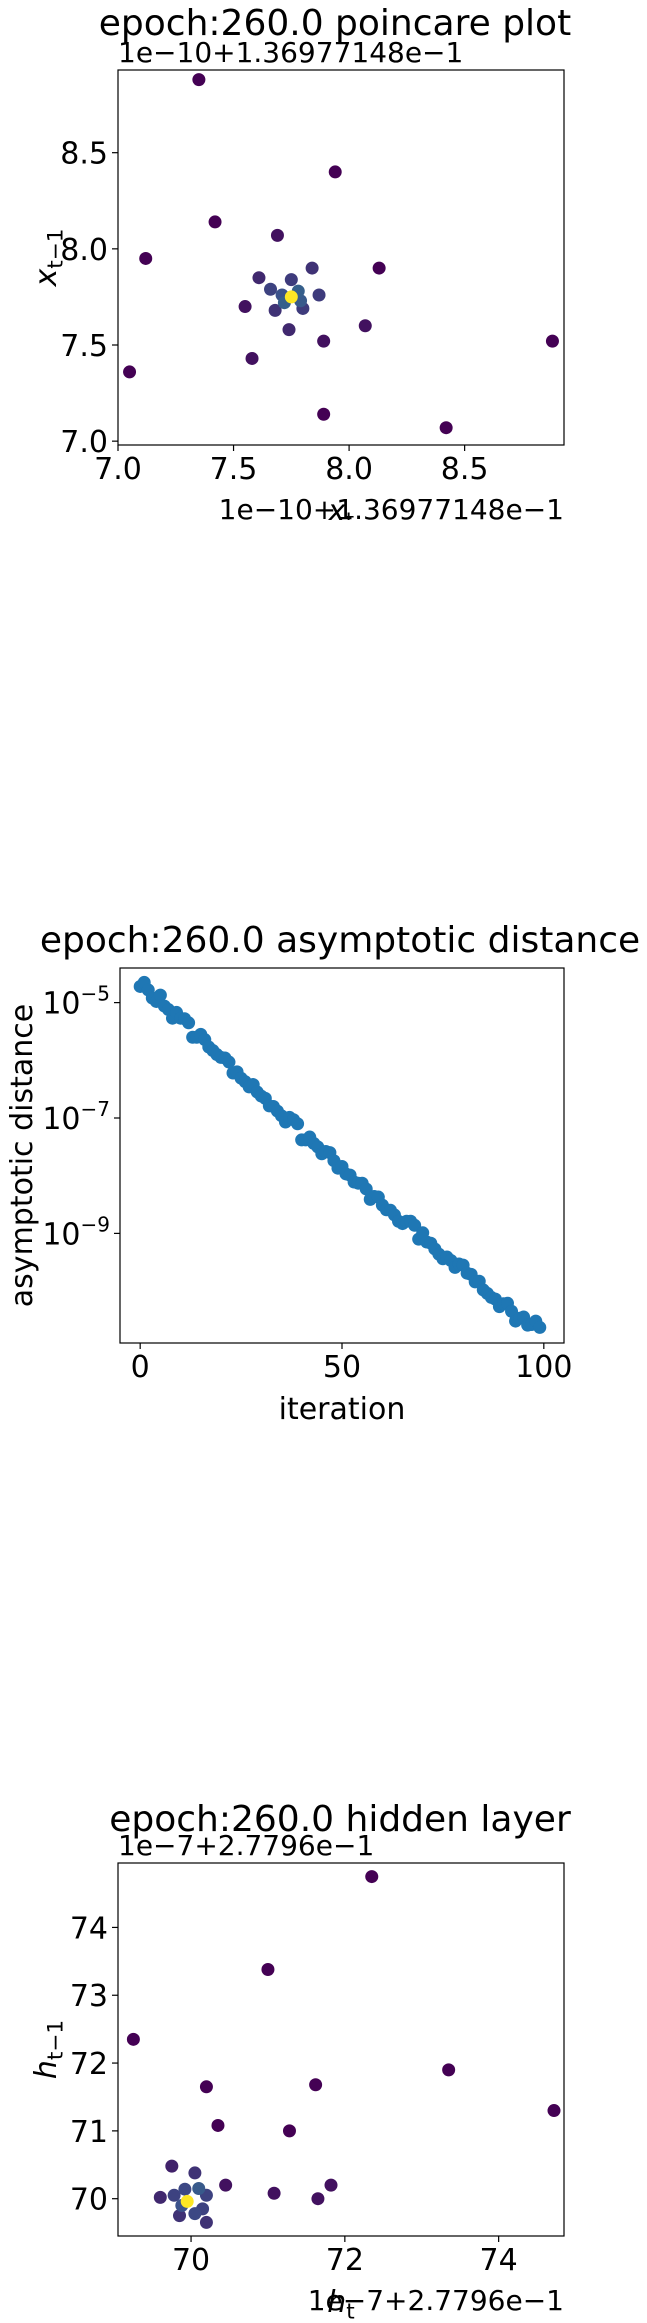 The width and height of the screenshot is (647, 2323). Describe the element at coordinates (84, 346) in the screenshot. I see `y-tick-label: 7.5` at that location.